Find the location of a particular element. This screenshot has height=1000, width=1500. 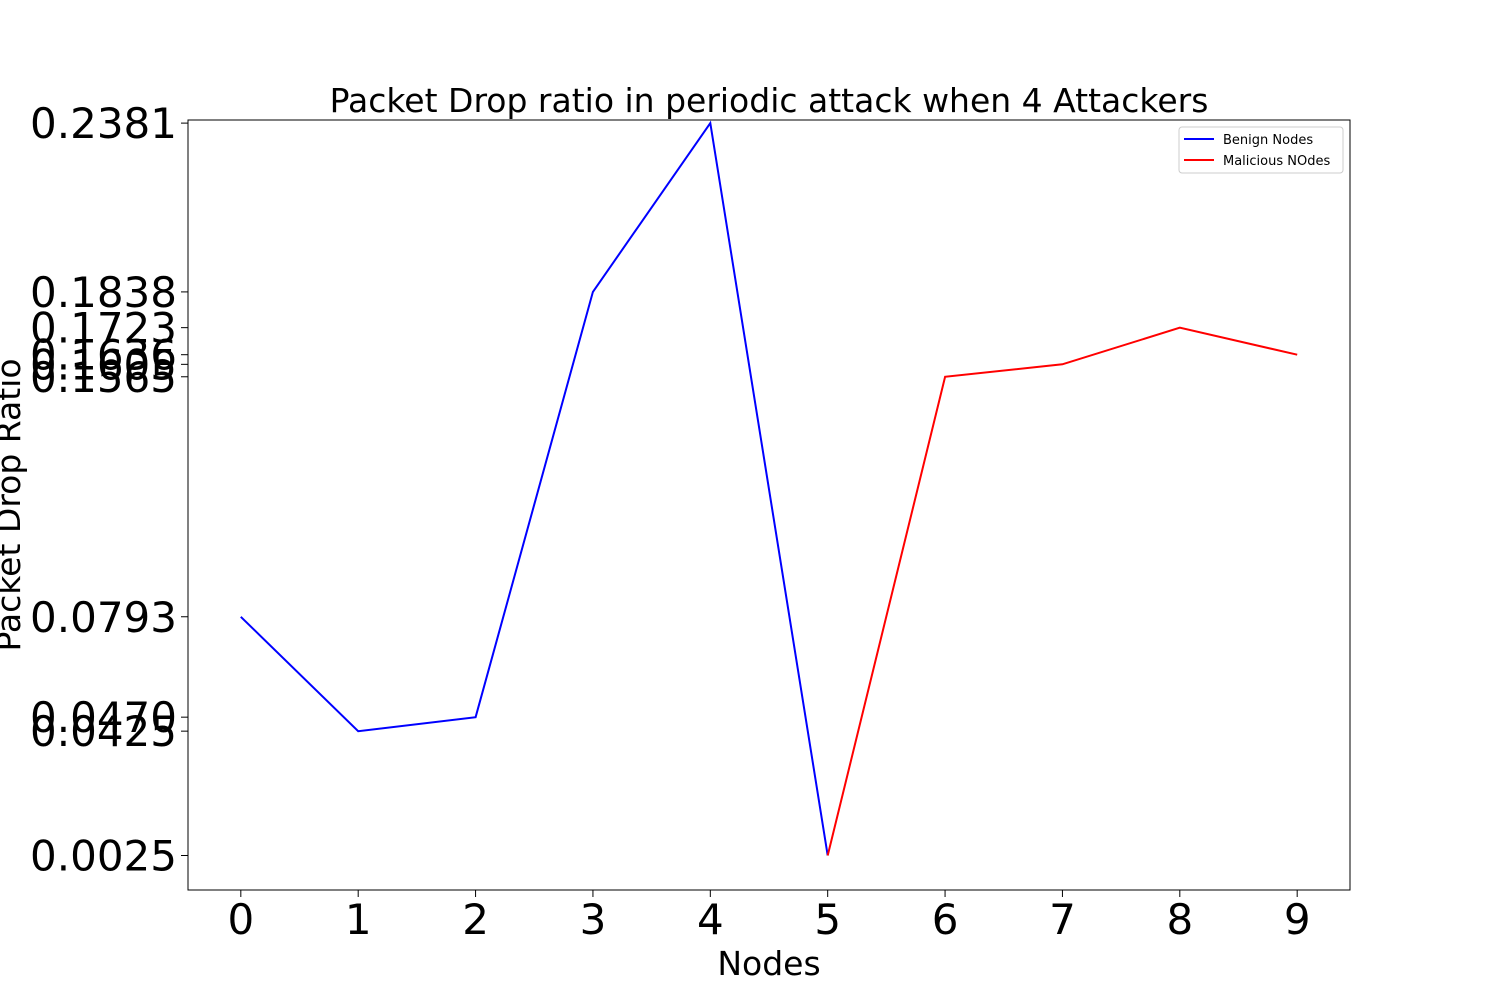

x-tick-label: 1 is located at coordinates (358, 919).